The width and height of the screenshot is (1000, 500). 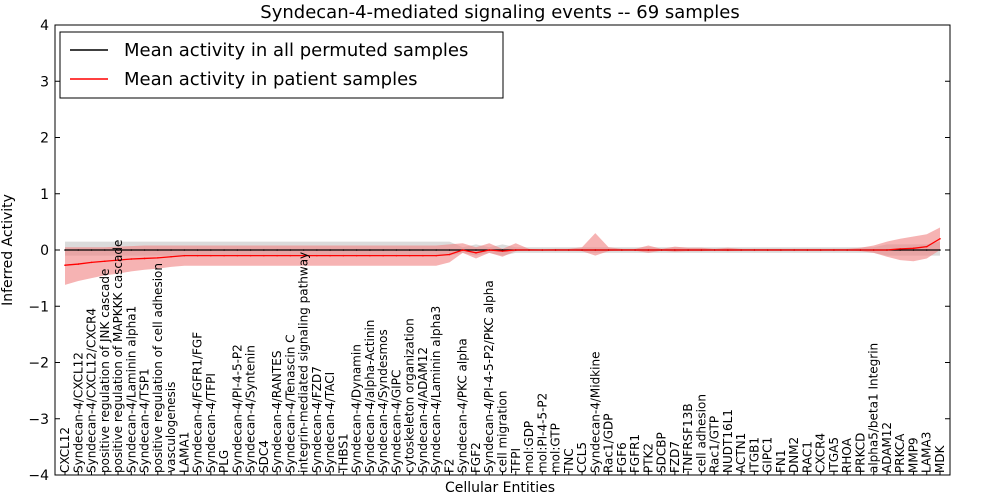 I want to click on x-tick-label: RAC1, so click(x=807, y=457).